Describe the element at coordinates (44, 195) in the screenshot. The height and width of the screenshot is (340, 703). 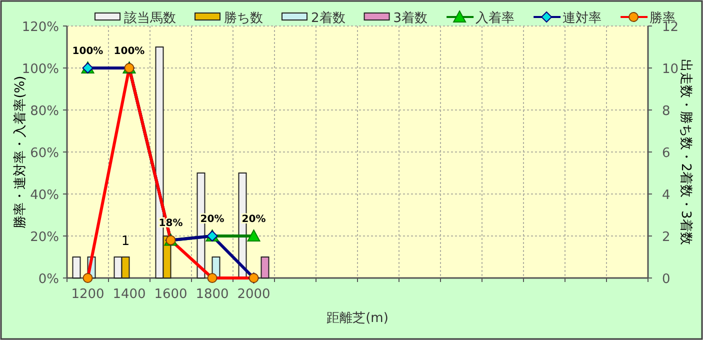
I see `y-tick-label: 40%` at that location.